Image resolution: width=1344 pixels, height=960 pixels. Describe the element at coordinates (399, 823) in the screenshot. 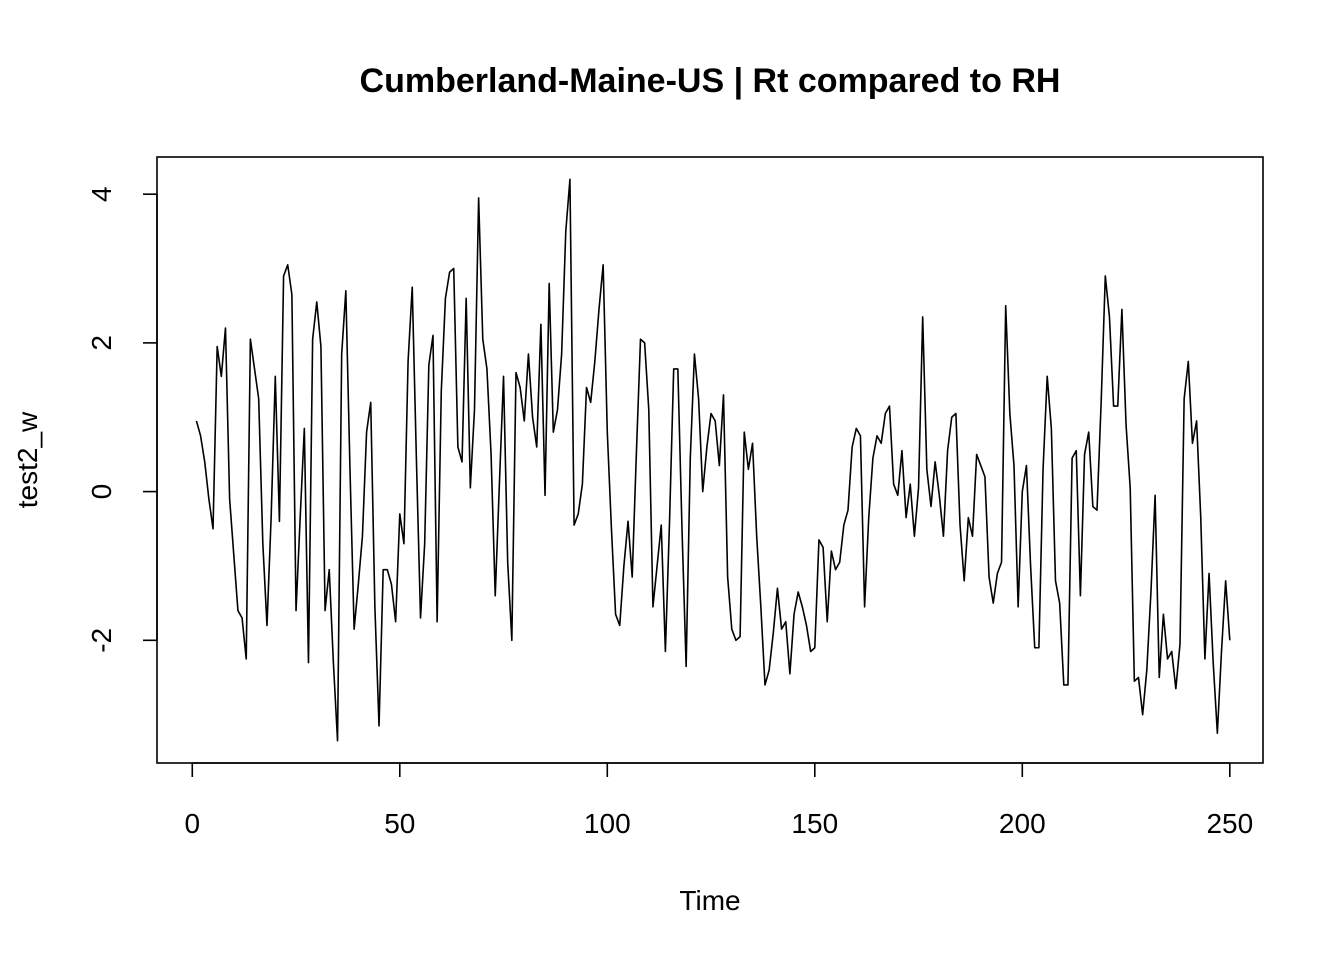

I see `x-tick-label: 50` at that location.